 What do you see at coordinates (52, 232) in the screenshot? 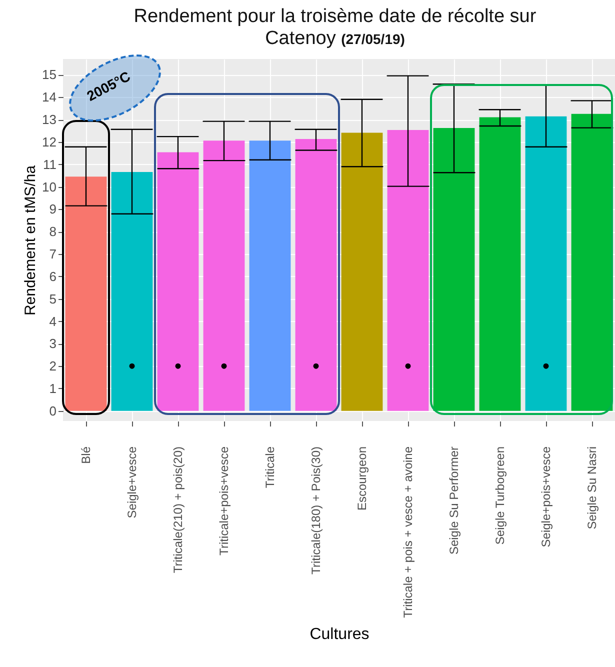
I see `y-tick-label: 8` at bounding box center [52, 232].